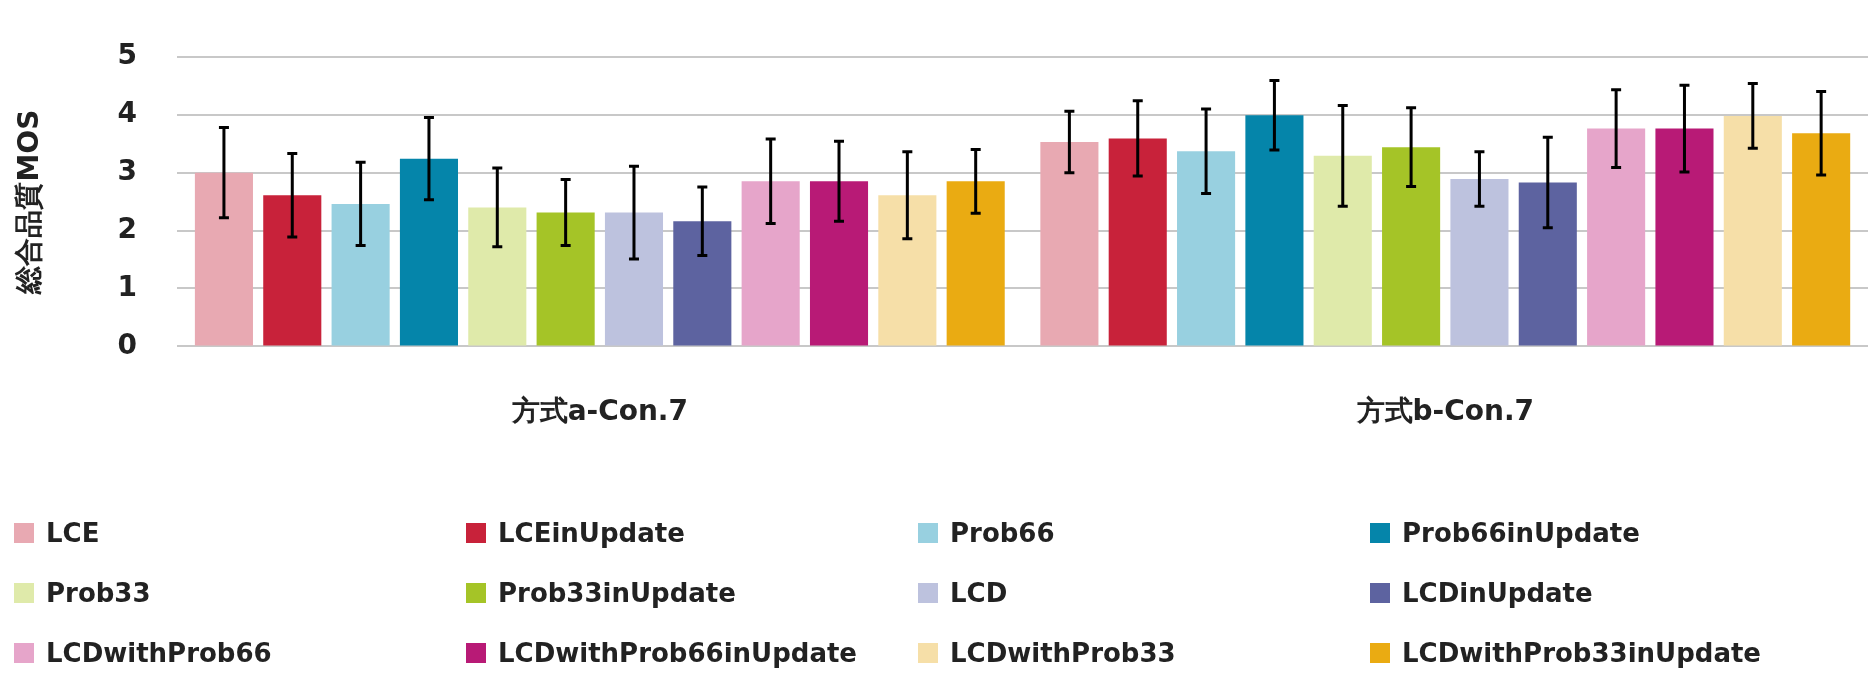 The image size is (1868, 690). I want to click on y-axis-title: 総合品質MOS, so click(29, 202).